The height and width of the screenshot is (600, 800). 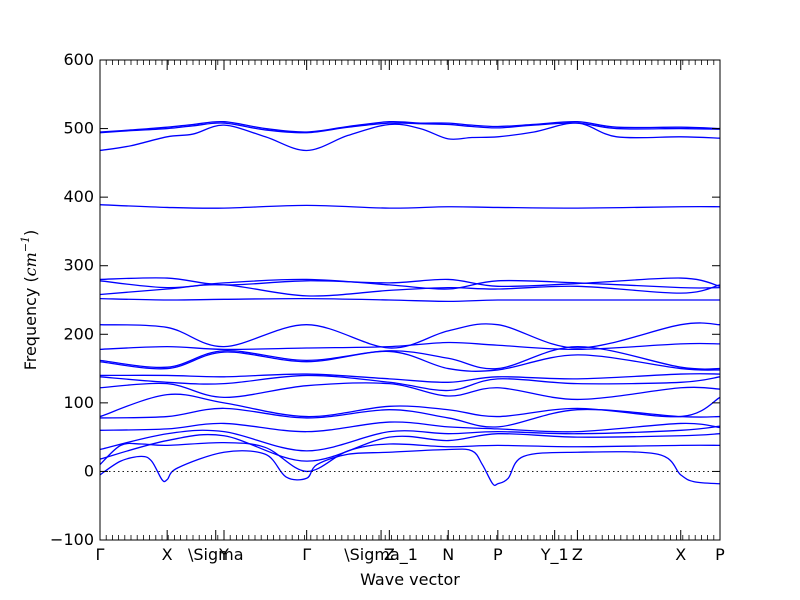 What do you see at coordinates (72, 539) in the screenshot?
I see `y-tick-label: −100` at bounding box center [72, 539].